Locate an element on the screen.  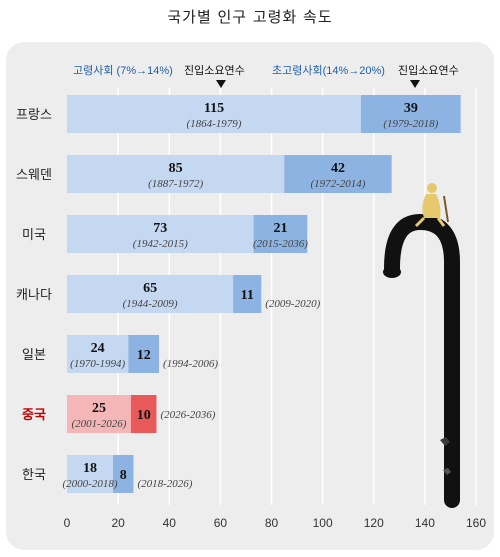
period-label-aged: (1887-1972) is located at coordinates (175, 184).